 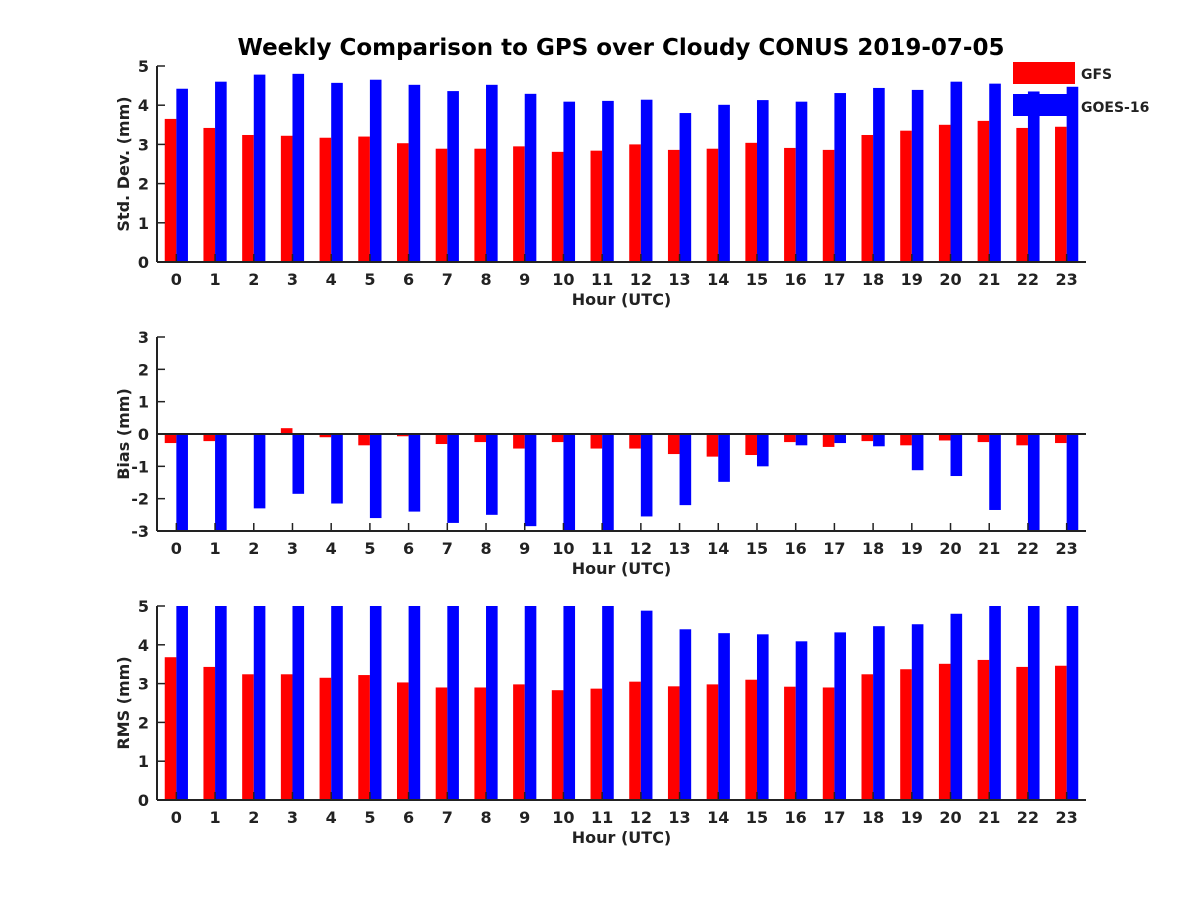 I want to click on stddev-xtick-label: 21, so click(x=989, y=279).